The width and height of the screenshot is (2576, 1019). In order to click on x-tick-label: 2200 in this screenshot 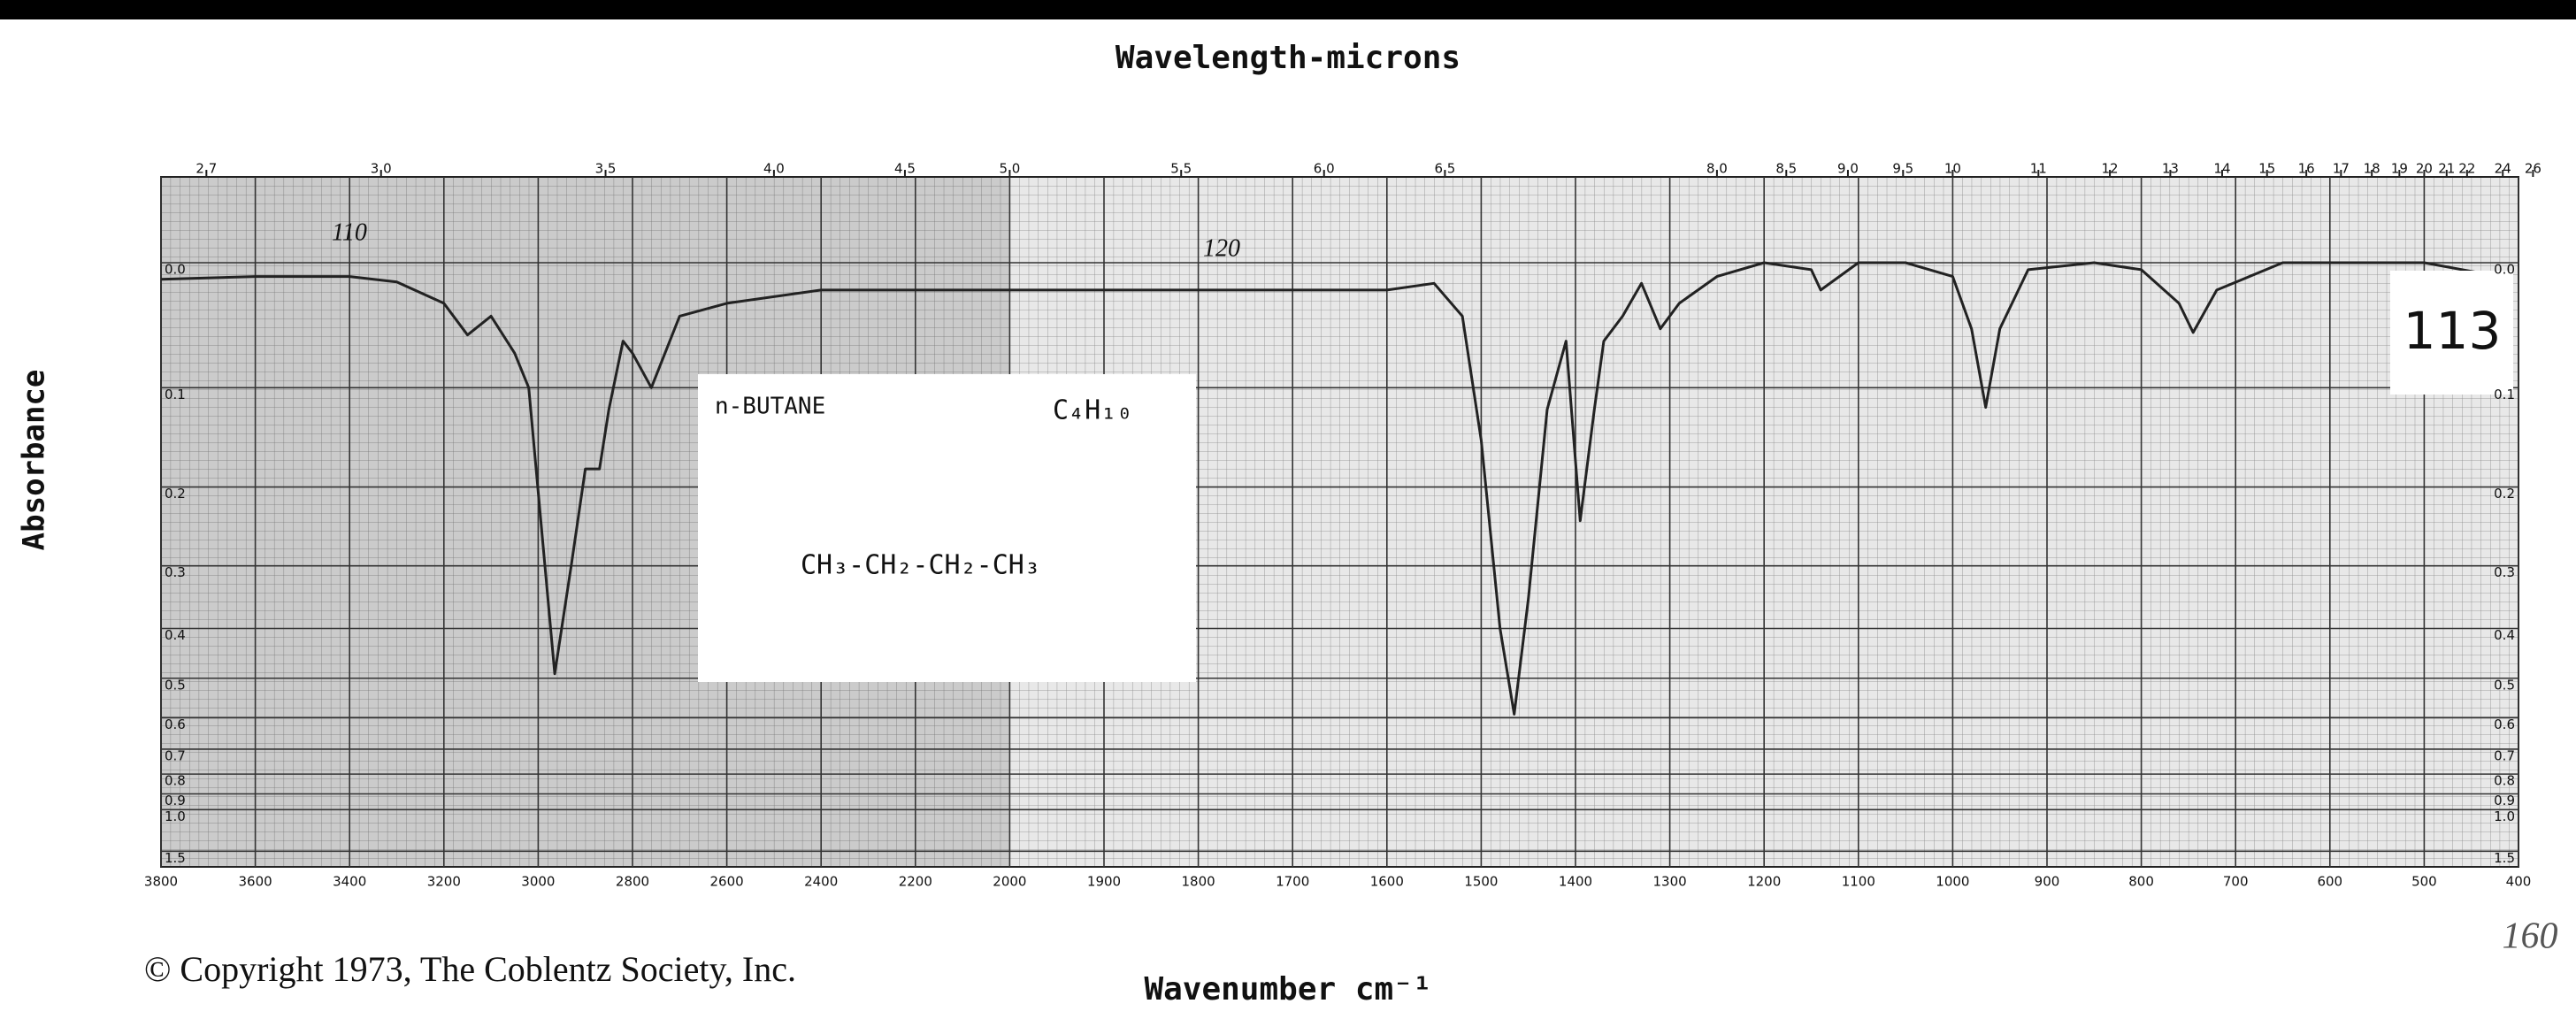, I will do `click(915, 882)`.